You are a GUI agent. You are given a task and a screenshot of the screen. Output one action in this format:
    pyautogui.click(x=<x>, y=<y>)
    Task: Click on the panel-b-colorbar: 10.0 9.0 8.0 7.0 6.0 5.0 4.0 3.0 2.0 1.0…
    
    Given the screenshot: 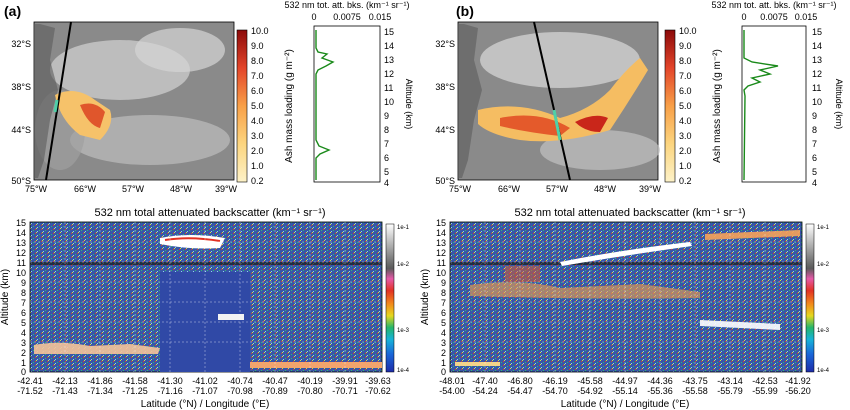 What is the action you would take?
    pyautogui.click(x=693, y=106)
    